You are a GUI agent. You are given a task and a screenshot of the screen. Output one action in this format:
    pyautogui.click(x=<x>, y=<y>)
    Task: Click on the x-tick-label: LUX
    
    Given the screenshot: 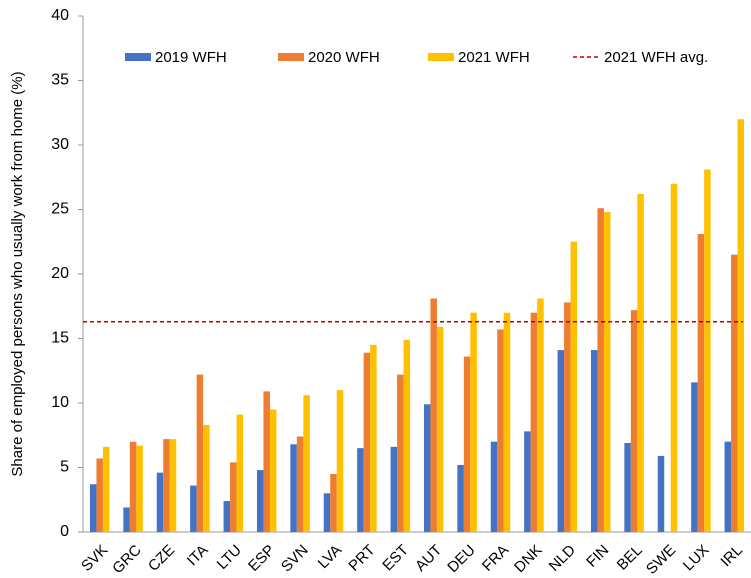 What is the action you would take?
    pyautogui.click(x=696, y=558)
    